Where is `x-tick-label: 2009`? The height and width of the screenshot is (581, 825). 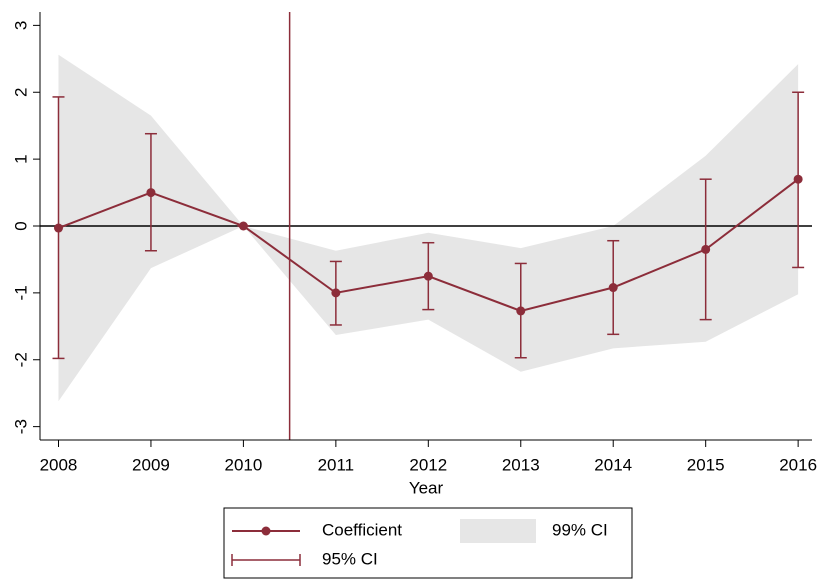
x-tick-label: 2009 is located at coordinates (151, 464).